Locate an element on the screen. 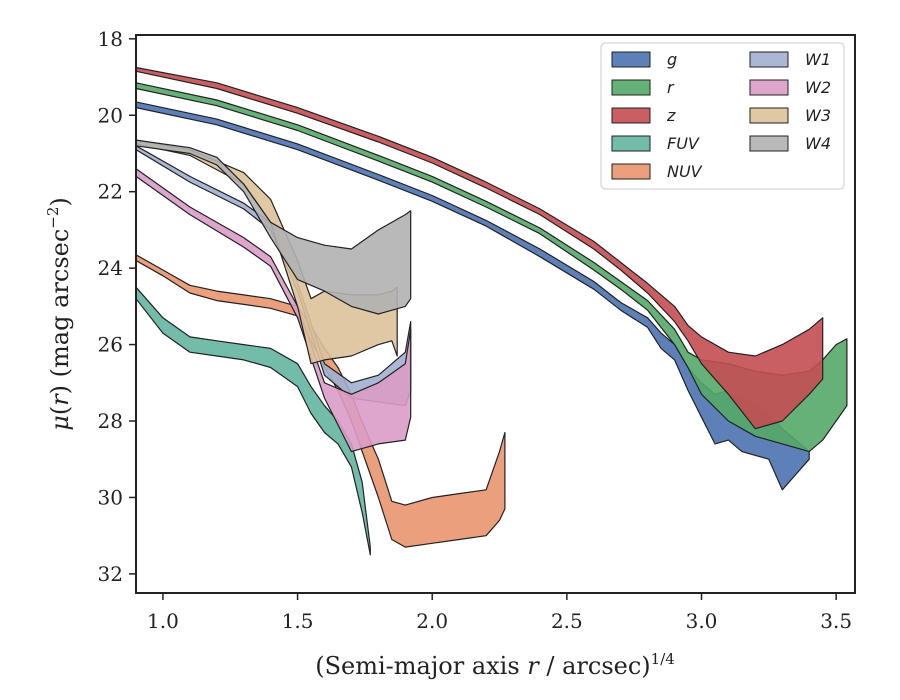 This screenshot has width=900, height=700. legend-item-fuv: FUV is located at coordinates (655, 143).